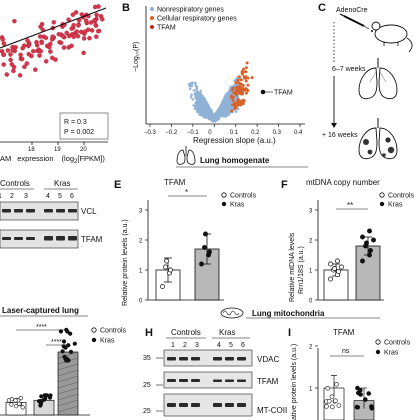  I want to click on panel-e-y-axis-label: Relative protein levels (a.u.), so click(125, 262).